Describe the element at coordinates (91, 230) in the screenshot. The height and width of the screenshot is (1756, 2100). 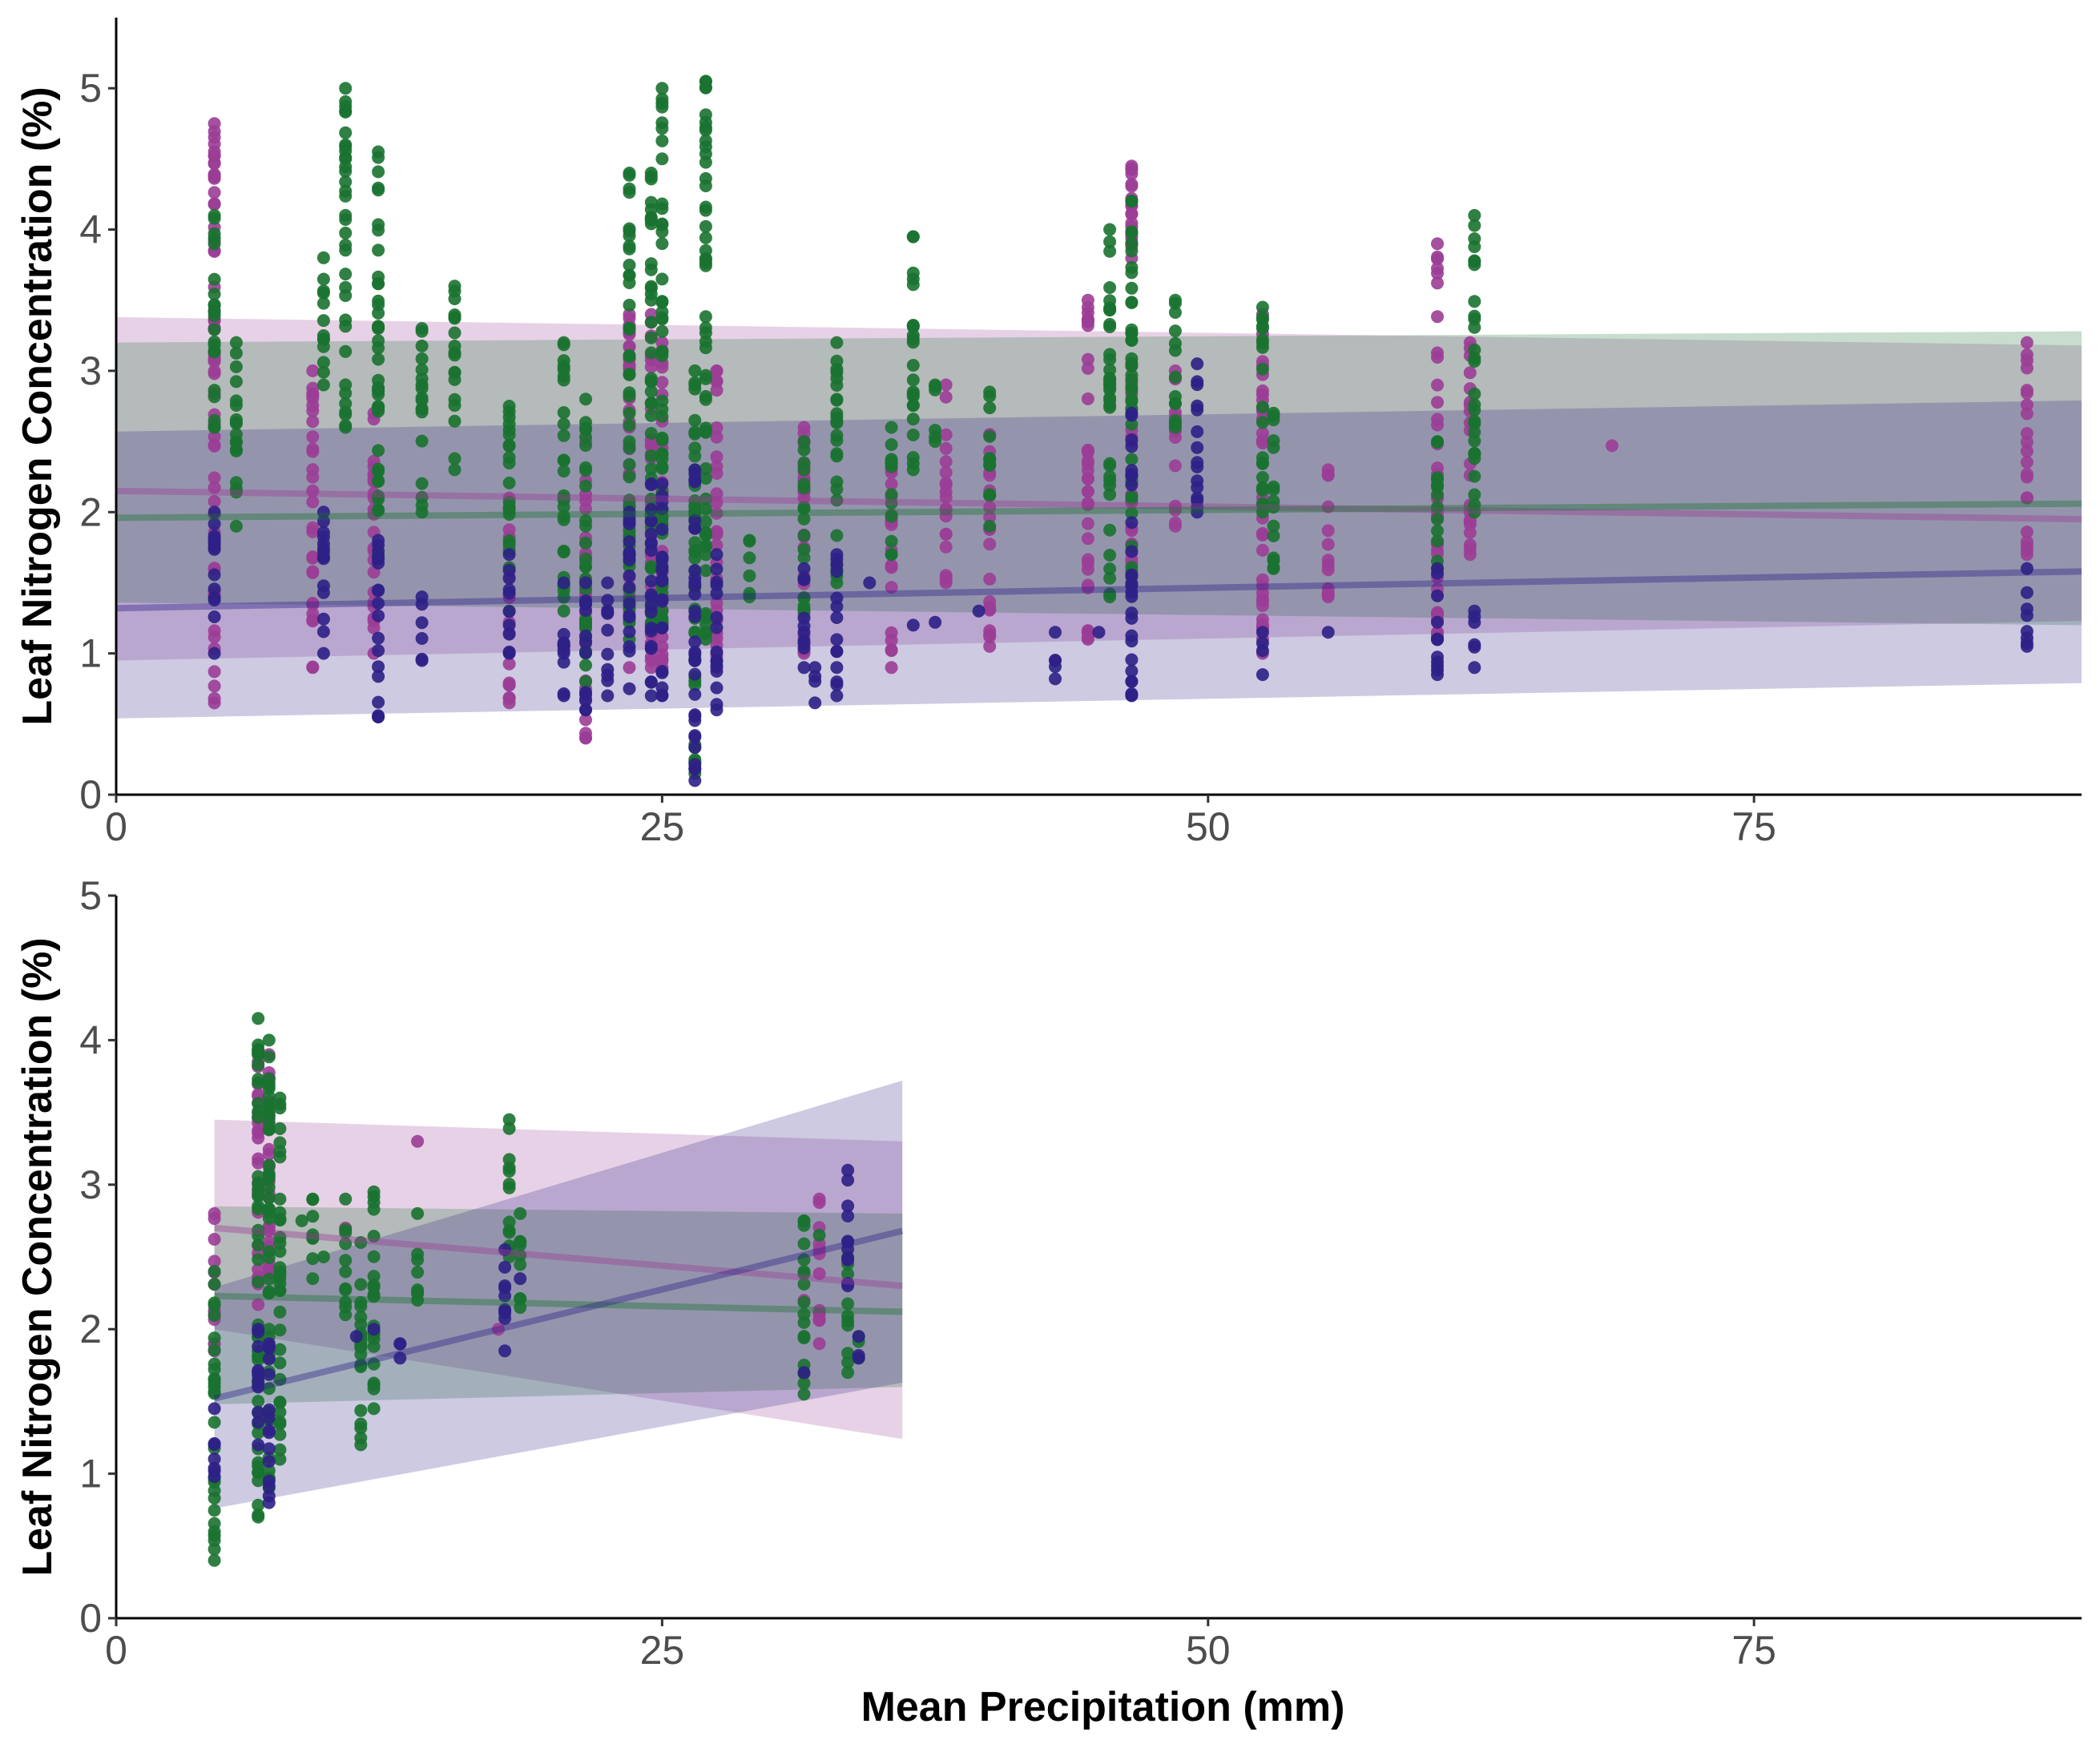
I see `y-tick-label: 4` at that location.